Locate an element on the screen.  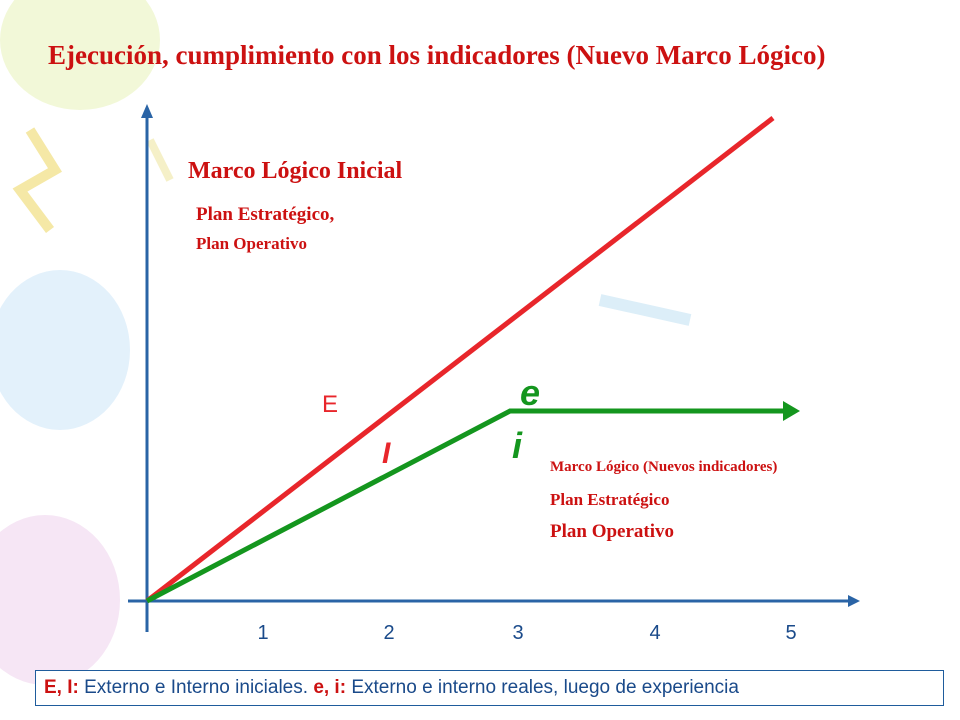
x-tick-label: 5 is located at coordinates (790, 633).